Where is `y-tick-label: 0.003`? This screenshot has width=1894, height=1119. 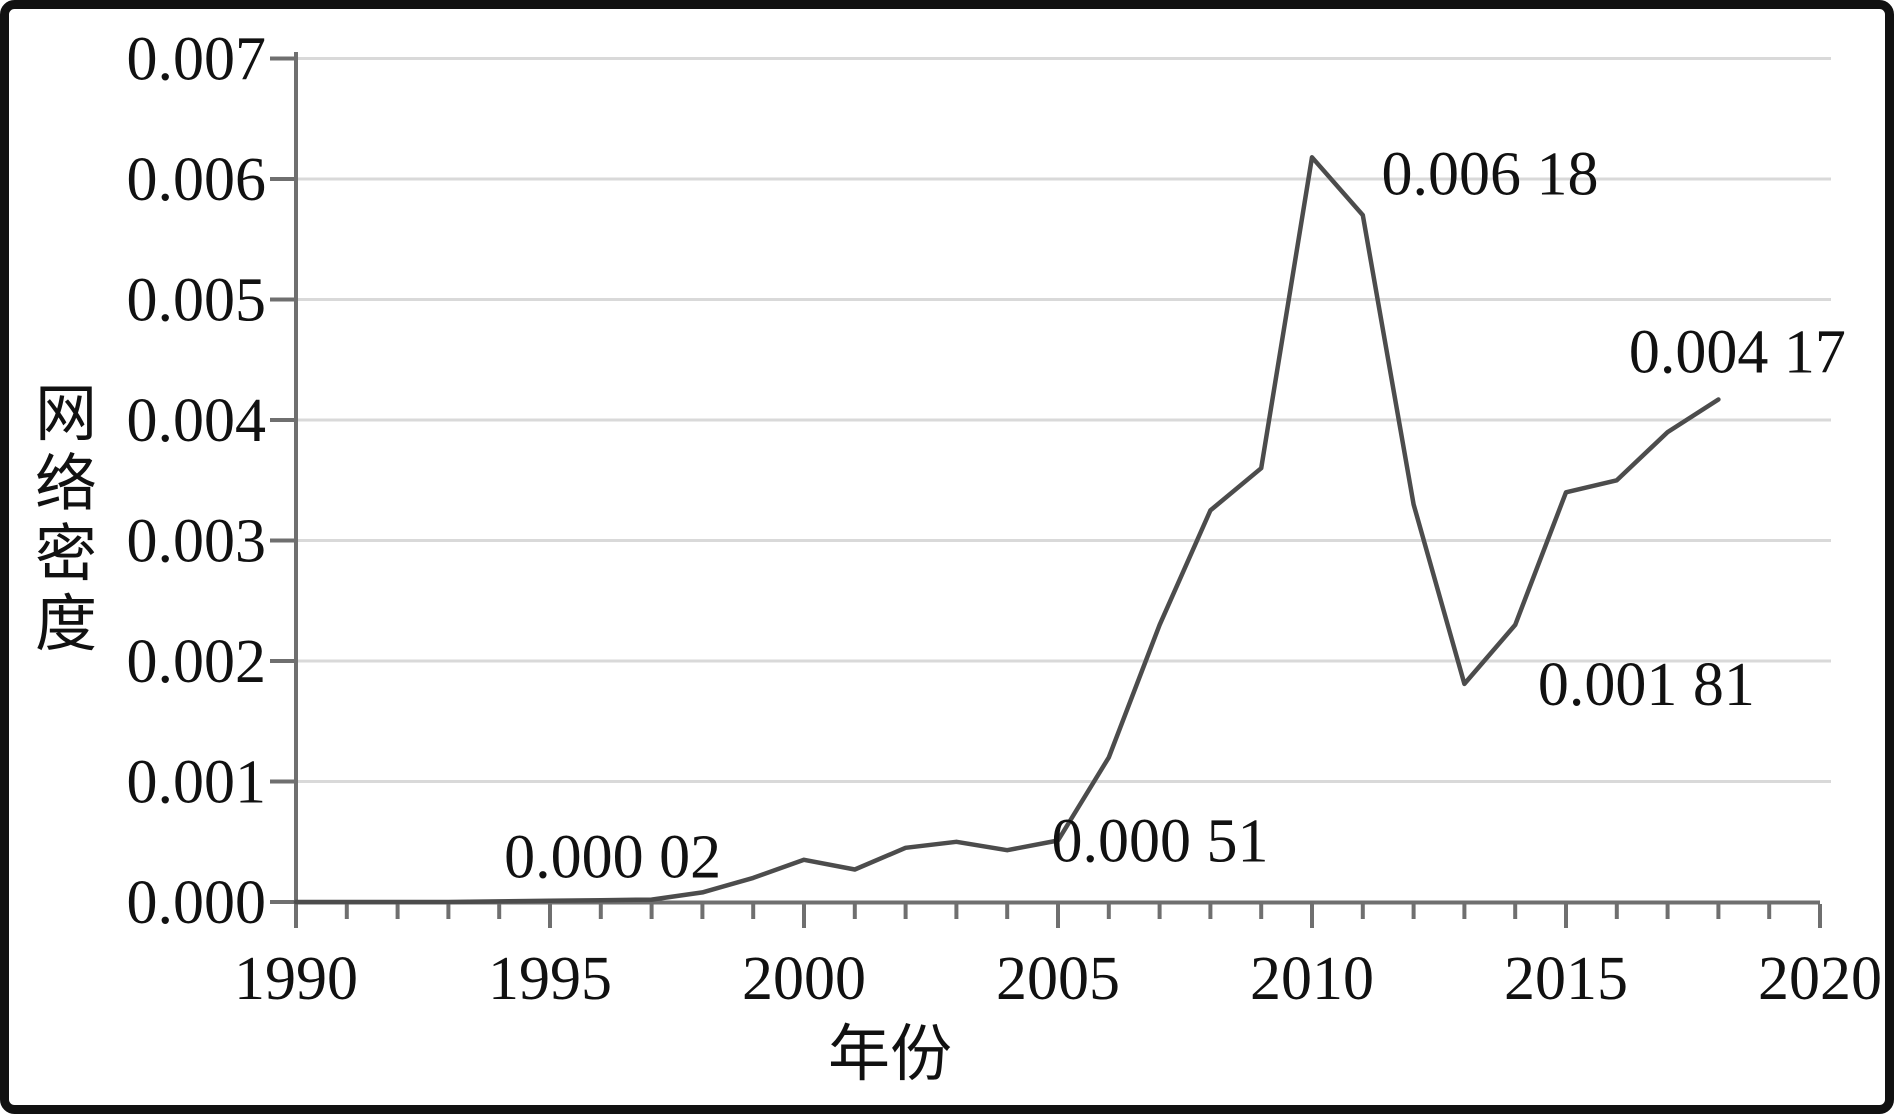 y-tick-label: 0.003 is located at coordinates (197, 542).